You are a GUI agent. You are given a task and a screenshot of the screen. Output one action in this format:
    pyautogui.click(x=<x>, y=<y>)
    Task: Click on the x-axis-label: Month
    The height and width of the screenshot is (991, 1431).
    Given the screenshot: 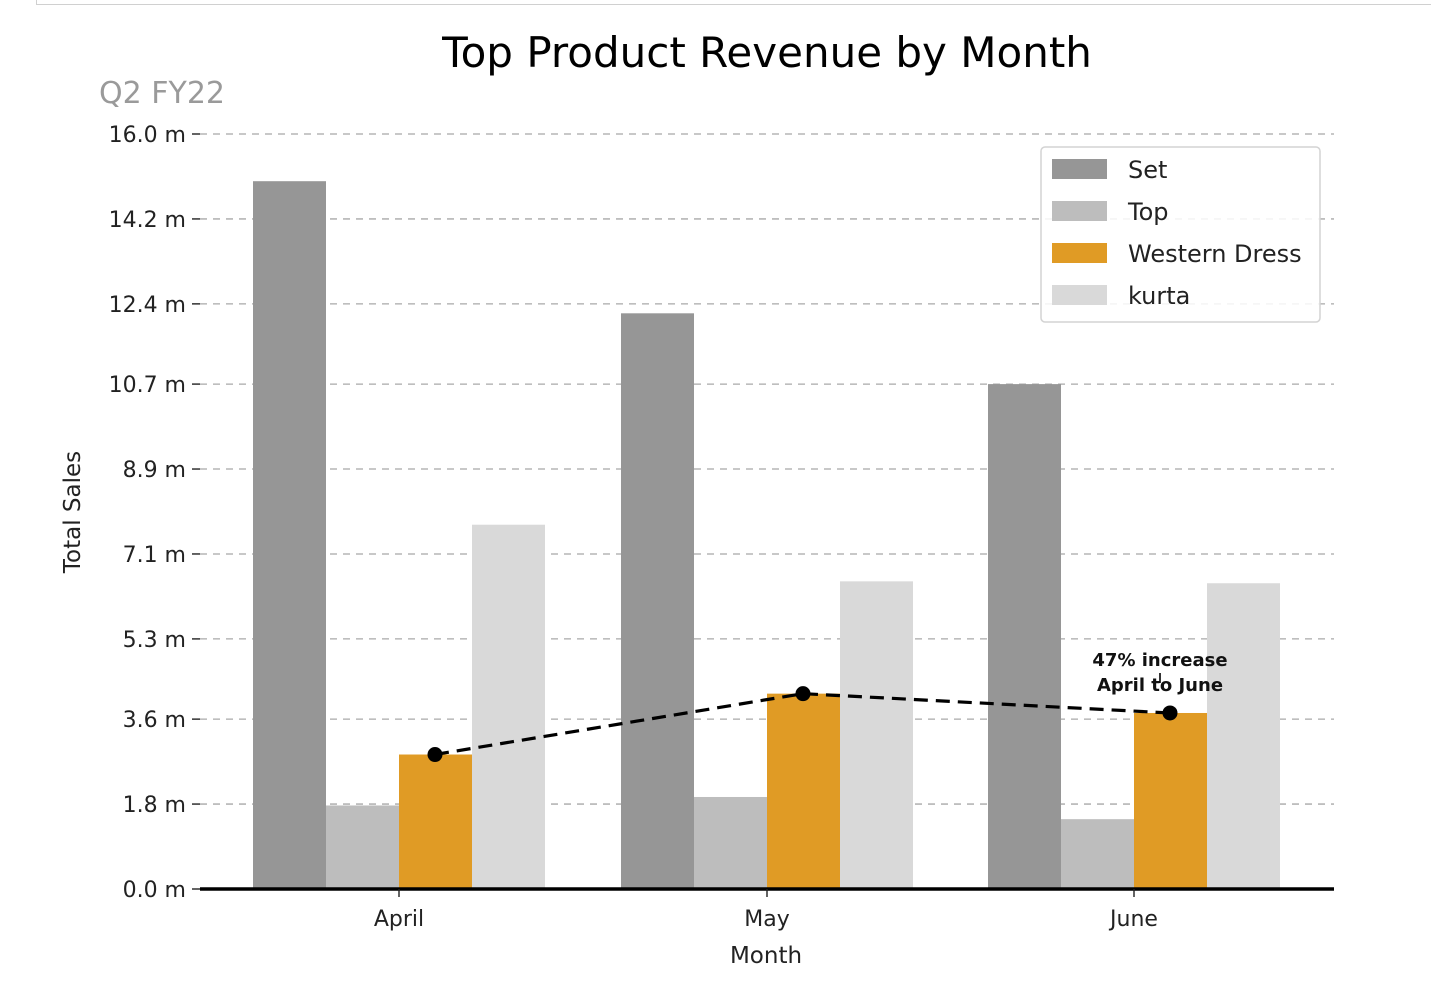 What is the action you would take?
    pyautogui.click(x=766, y=956)
    